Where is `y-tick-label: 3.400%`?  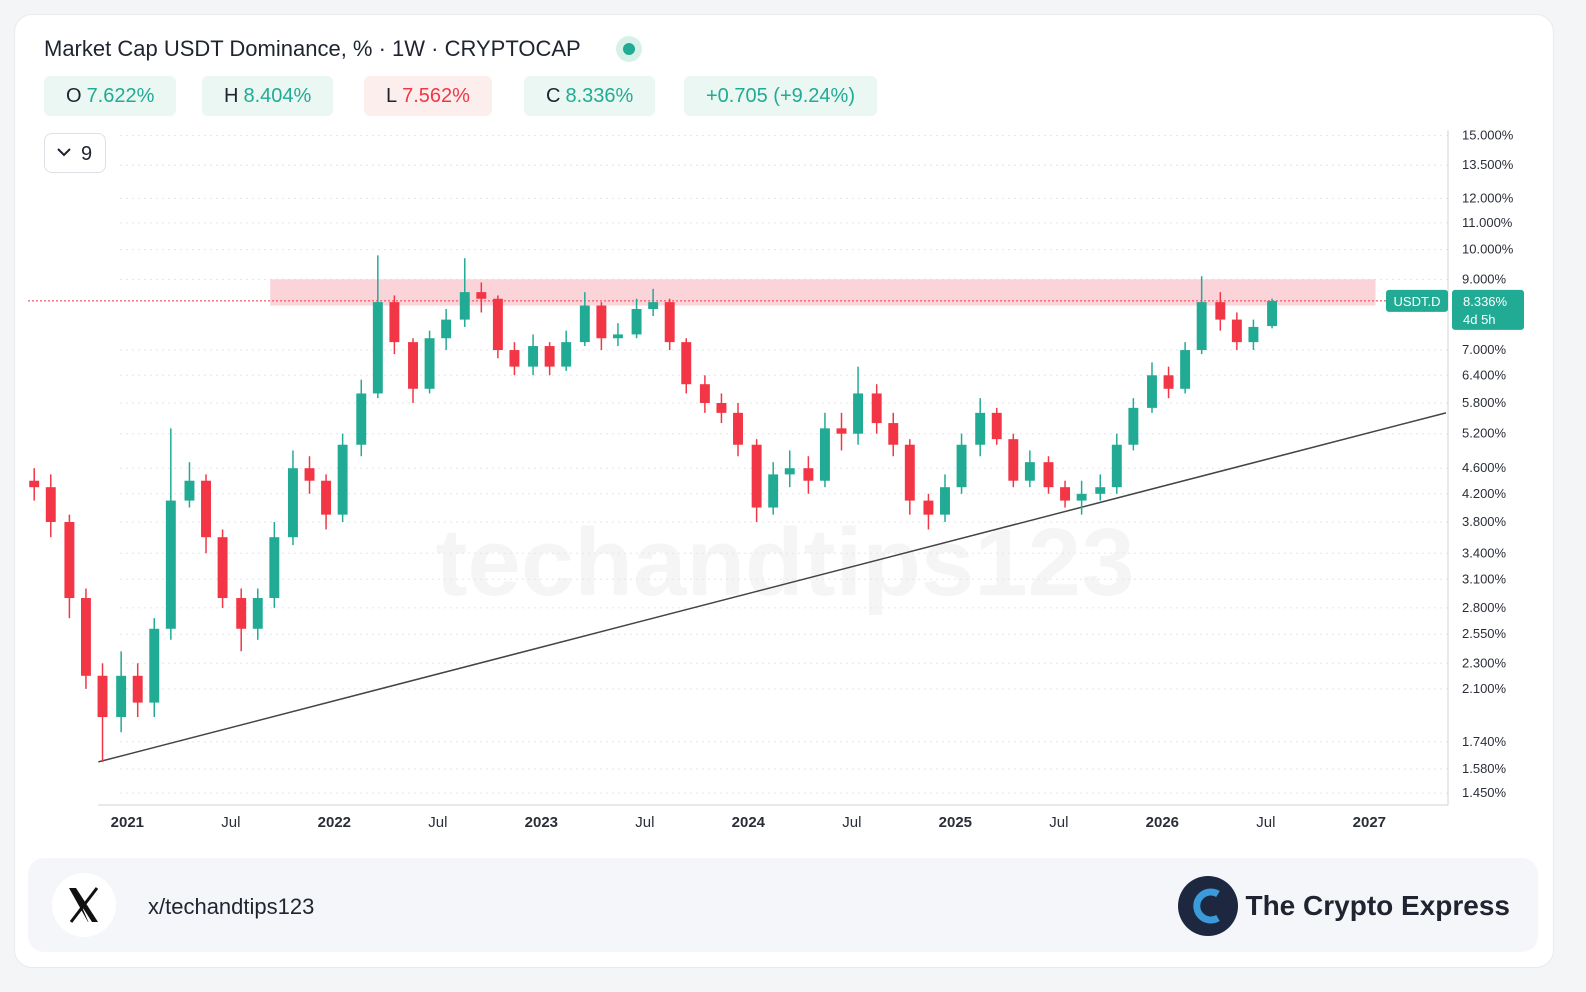 y-tick-label: 3.400% is located at coordinates (1484, 552).